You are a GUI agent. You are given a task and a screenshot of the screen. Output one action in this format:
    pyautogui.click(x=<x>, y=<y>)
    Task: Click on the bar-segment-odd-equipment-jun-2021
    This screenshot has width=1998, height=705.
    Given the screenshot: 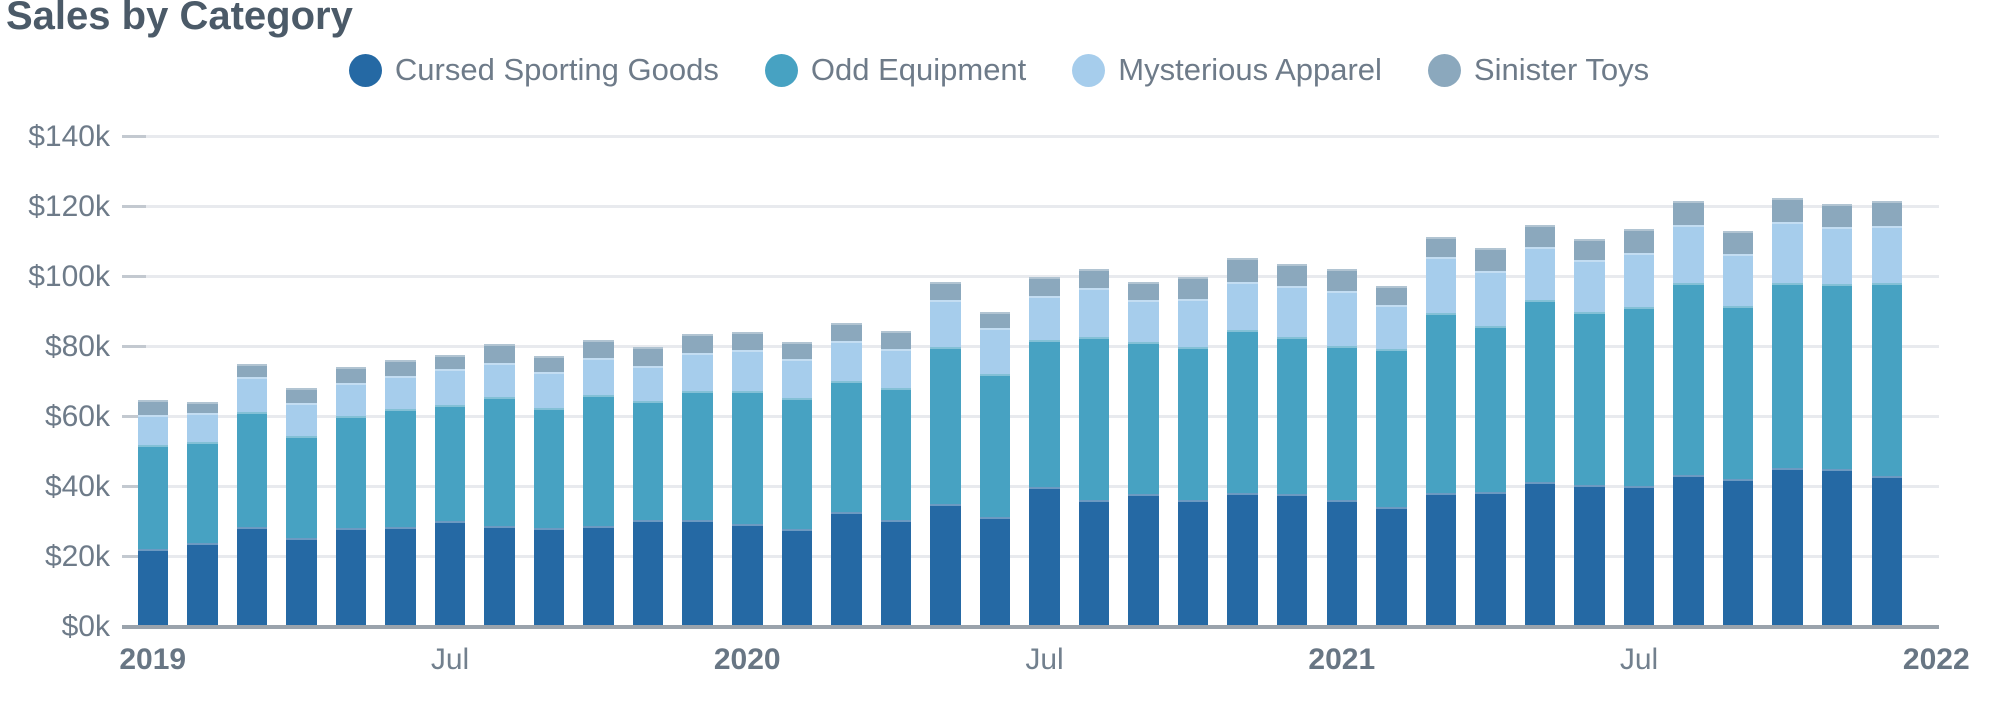 What is the action you would take?
    pyautogui.click(x=1589, y=398)
    